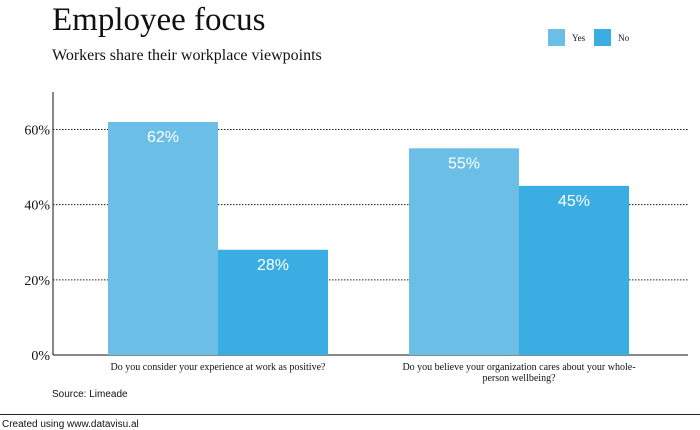 Image resolution: width=700 pixels, height=430 pixels. I want to click on x-tick-label-line: person wellbeing?, so click(519, 378).